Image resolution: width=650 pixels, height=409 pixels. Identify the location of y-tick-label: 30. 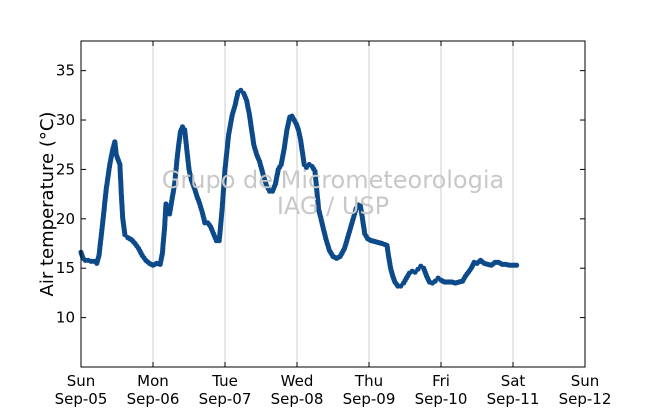
(65, 120).